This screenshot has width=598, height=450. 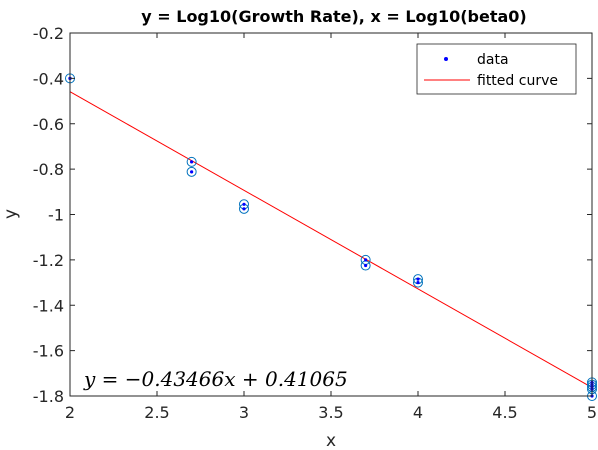 What do you see at coordinates (446, 59) in the screenshot?
I see `legend-data-marker` at bounding box center [446, 59].